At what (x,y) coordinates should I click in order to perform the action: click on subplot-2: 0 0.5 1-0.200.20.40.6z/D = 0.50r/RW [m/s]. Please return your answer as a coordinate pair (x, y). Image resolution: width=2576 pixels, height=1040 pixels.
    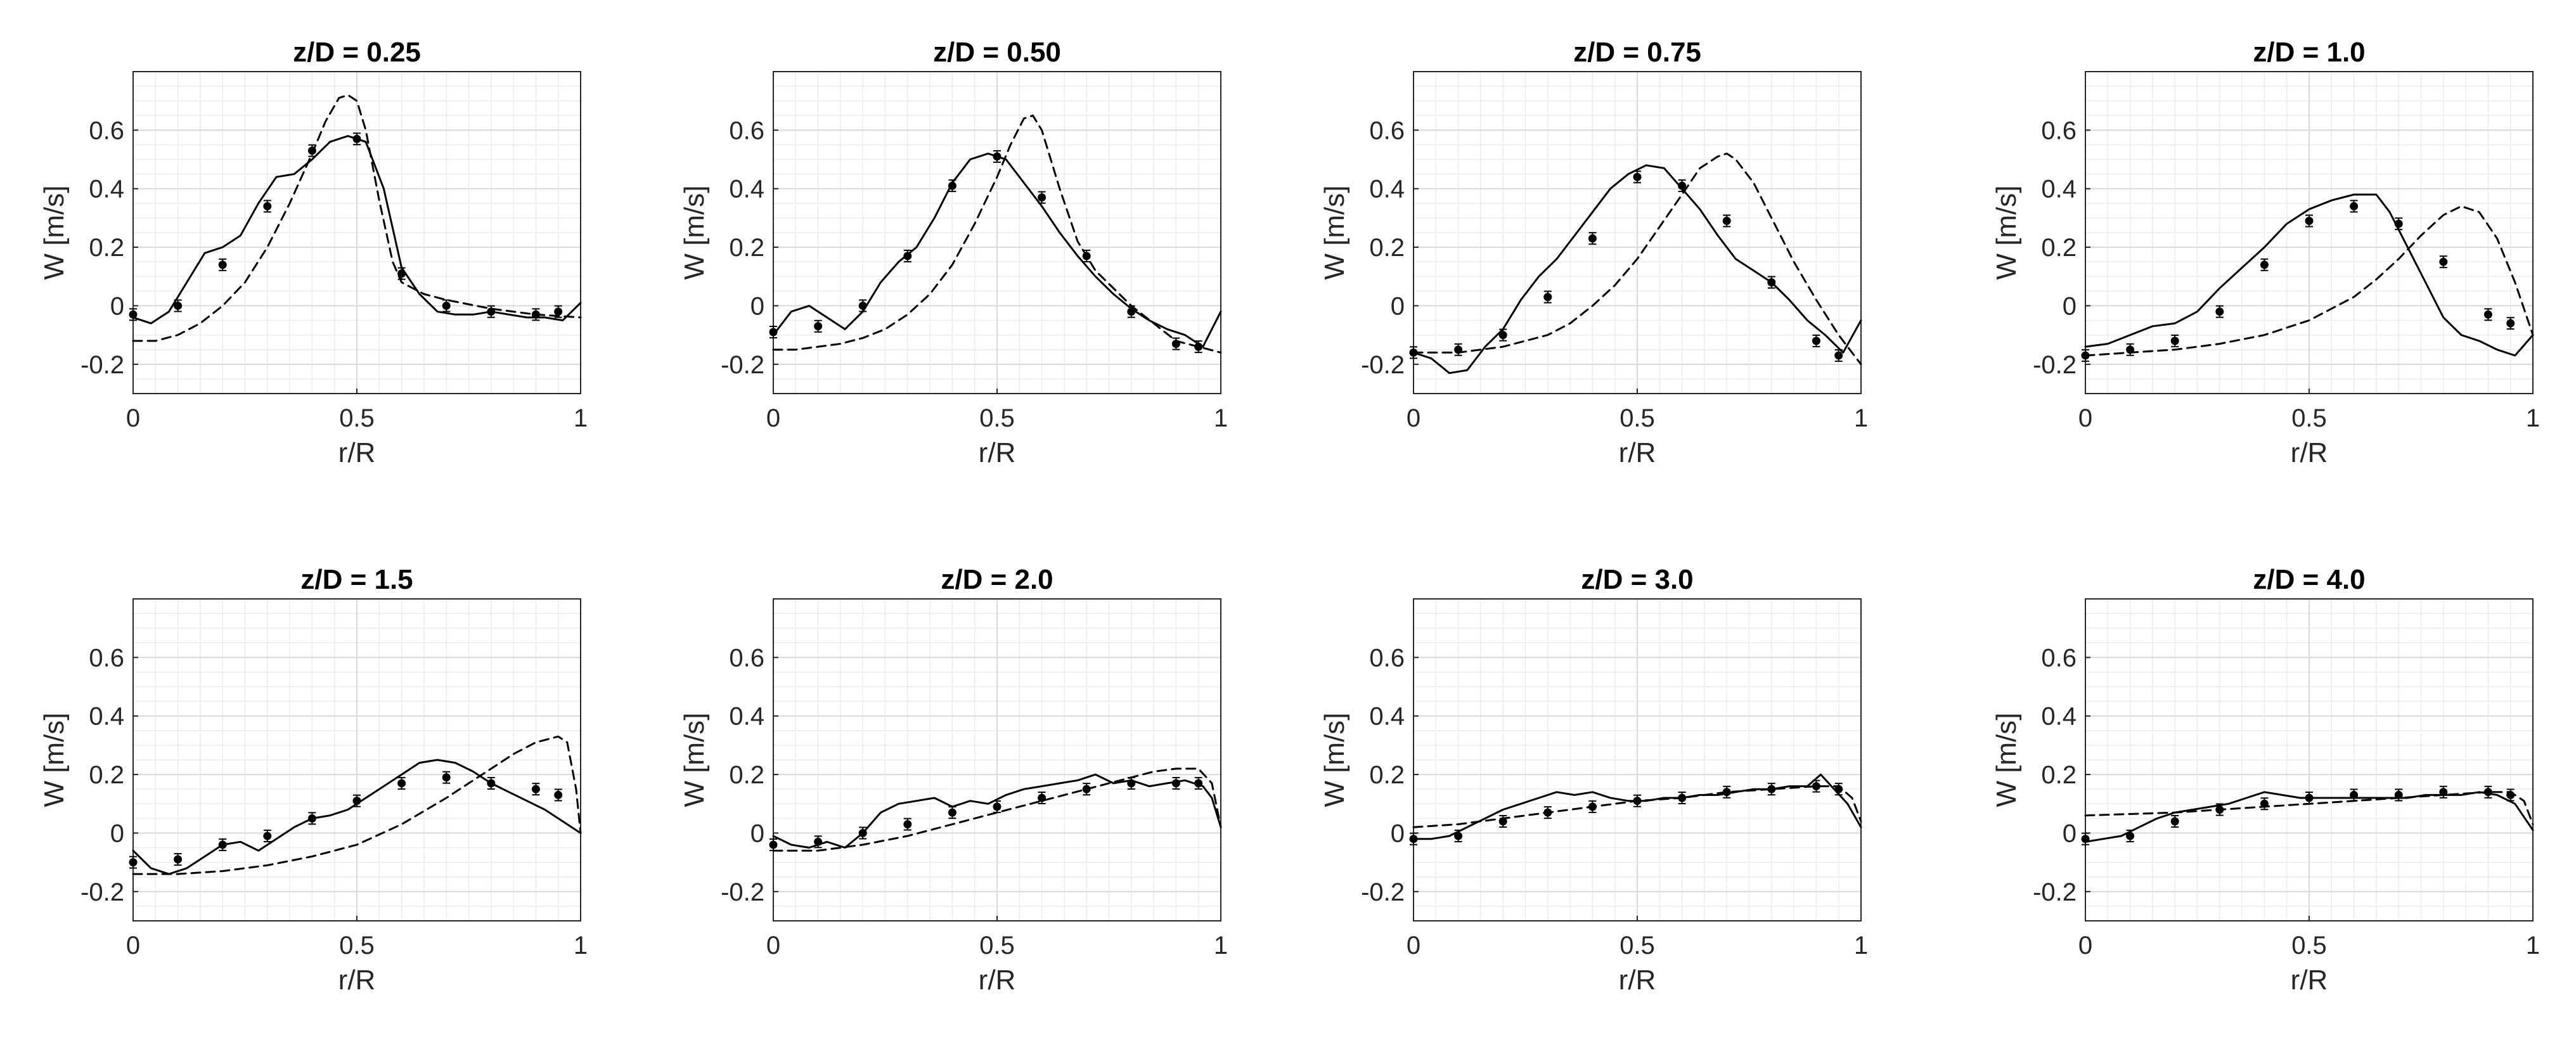
    Looking at the image, I should click on (953, 252).